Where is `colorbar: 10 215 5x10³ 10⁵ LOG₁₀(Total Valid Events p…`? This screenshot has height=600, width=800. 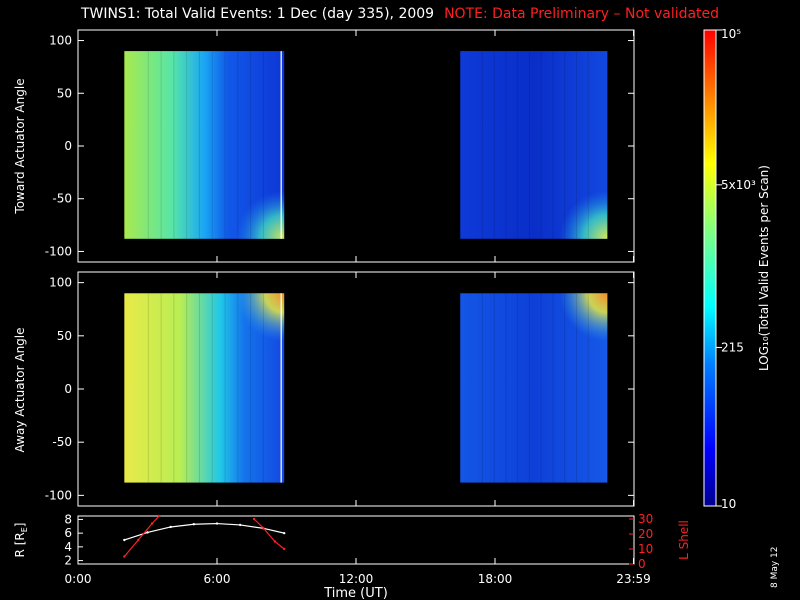
colorbar: 10 215 5x10³ 10⁵ LOG₁₀(Total Valid Events p… is located at coordinates (737, 269).